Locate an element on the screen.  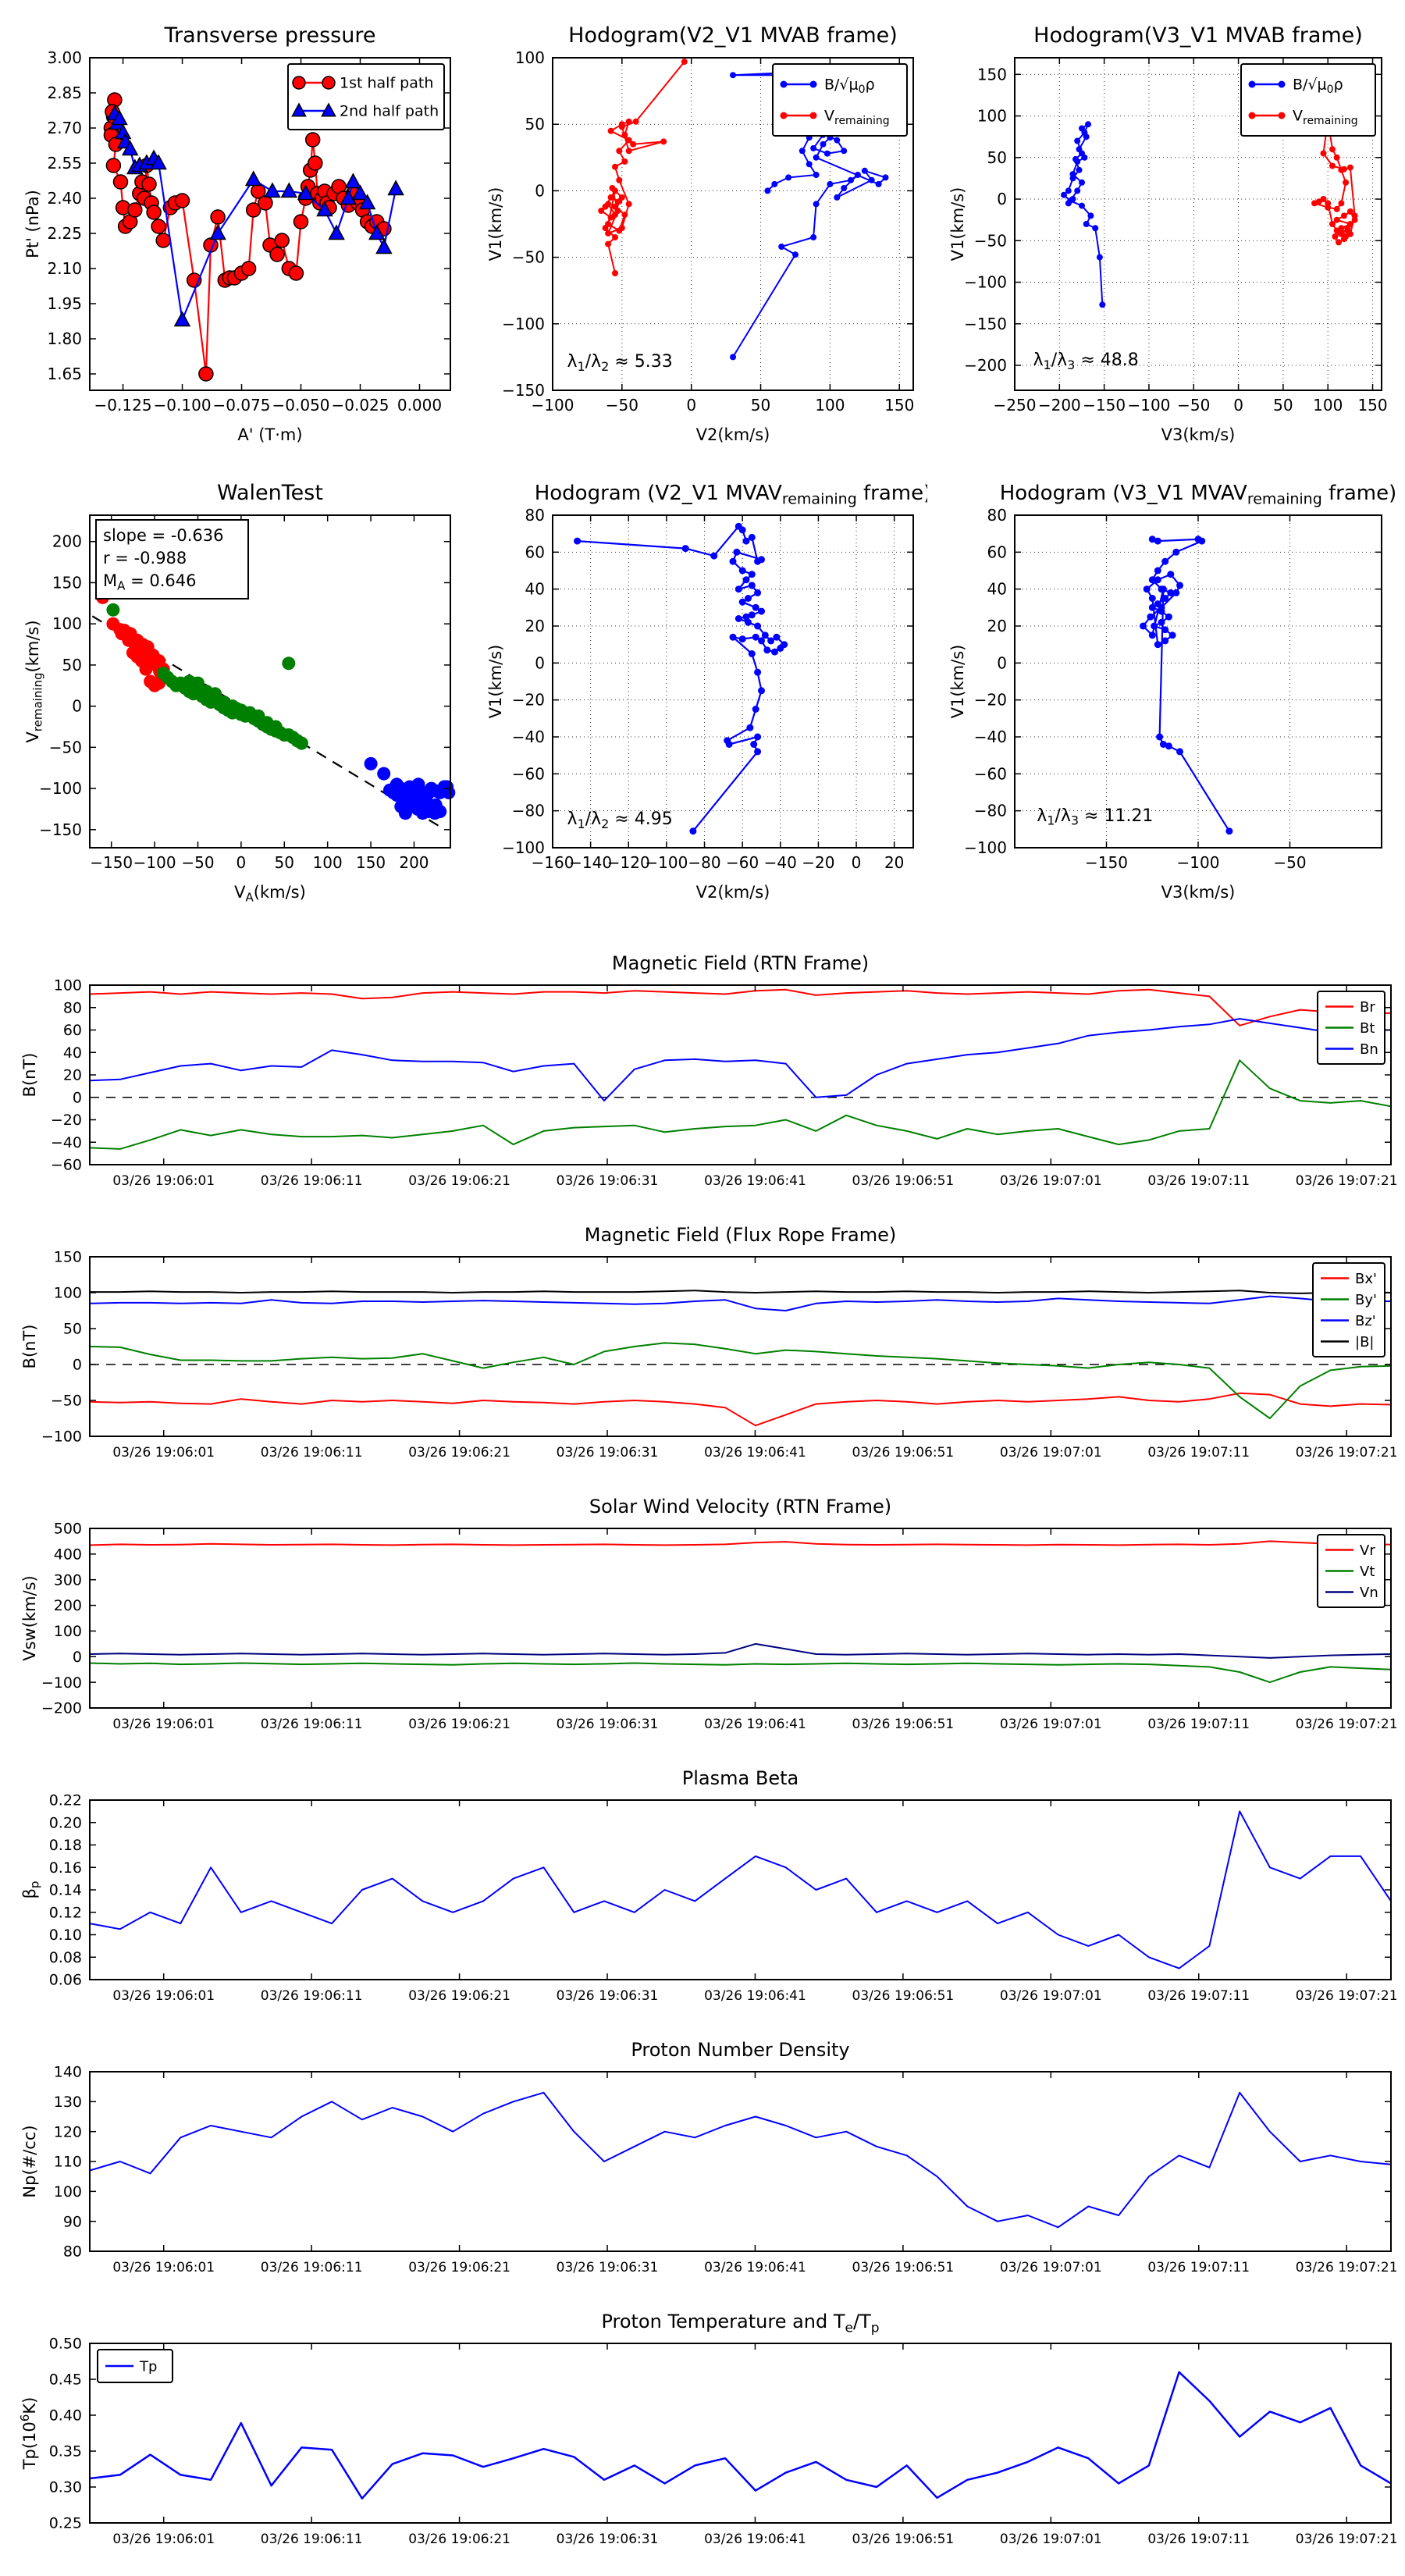
svg-text: 2.25 is located at coordinates (64, 233).